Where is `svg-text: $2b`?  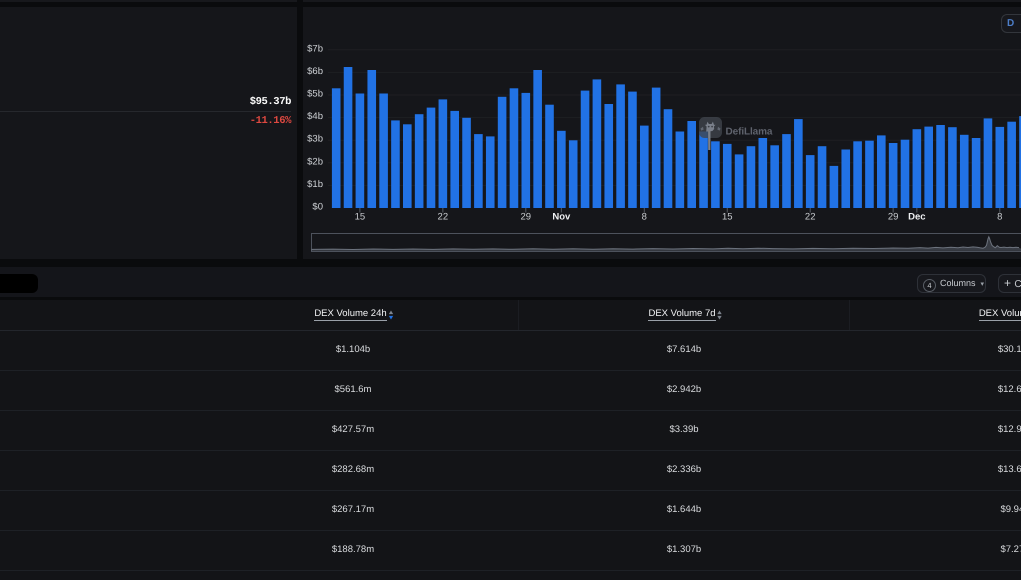 svg-text: $2b is located at coordinates (315, 161).